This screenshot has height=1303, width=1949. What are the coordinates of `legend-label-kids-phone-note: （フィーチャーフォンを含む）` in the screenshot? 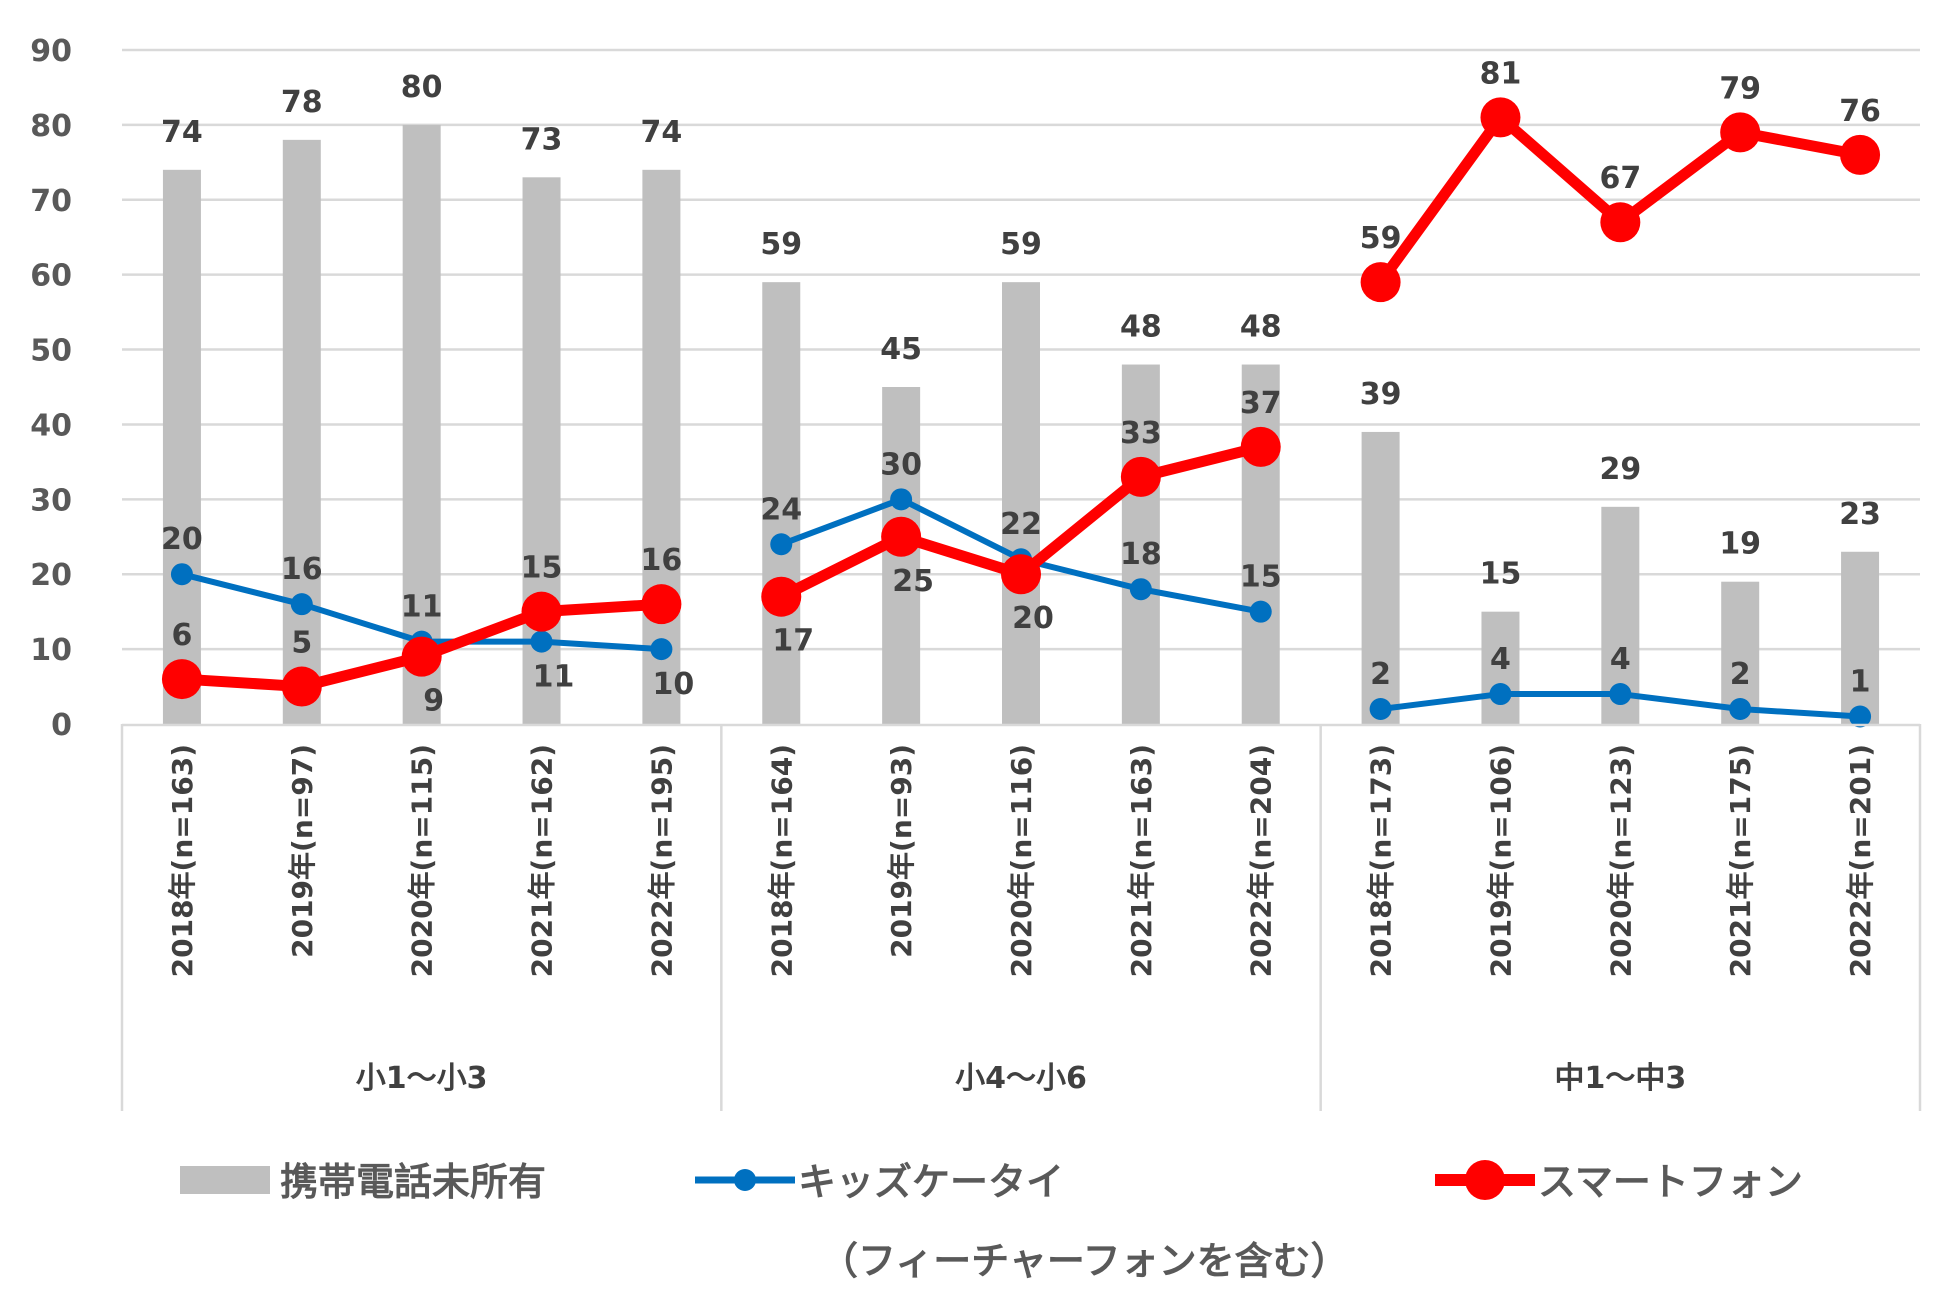 It's located at (1084, 1261).